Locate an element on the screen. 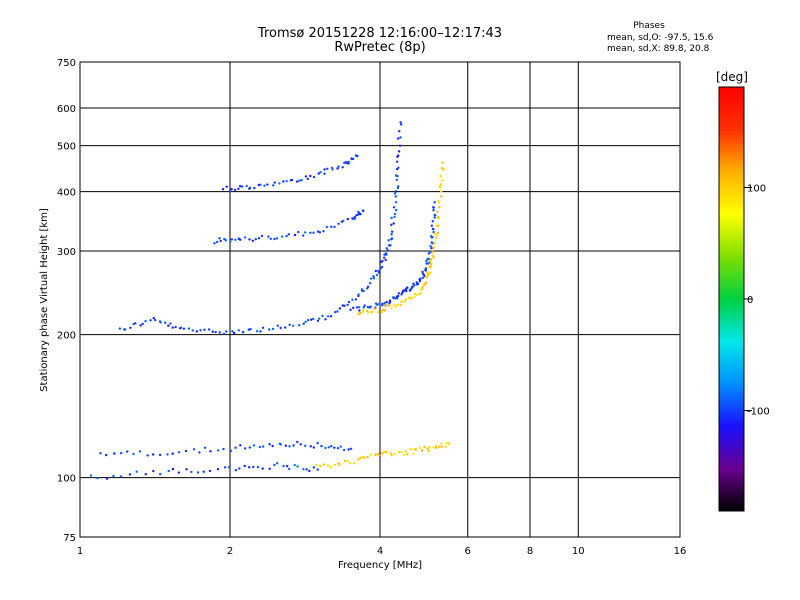 The width and height of the screenshot is (800, 600). stats-title: Phases is located at coordinates (649, 26).